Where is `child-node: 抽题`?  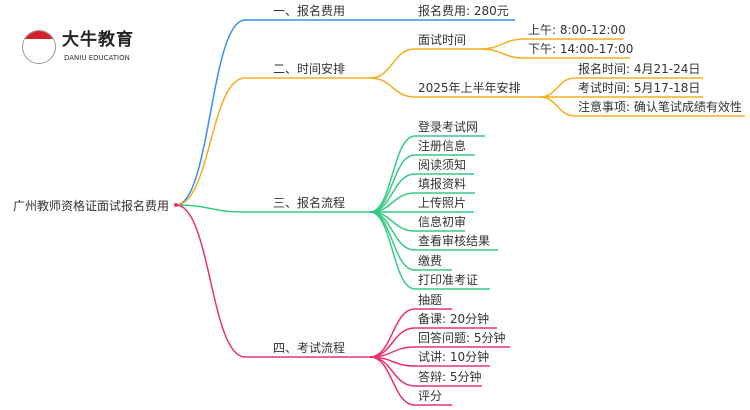 child-node: 抽题 is located at coordinates (430, 300).